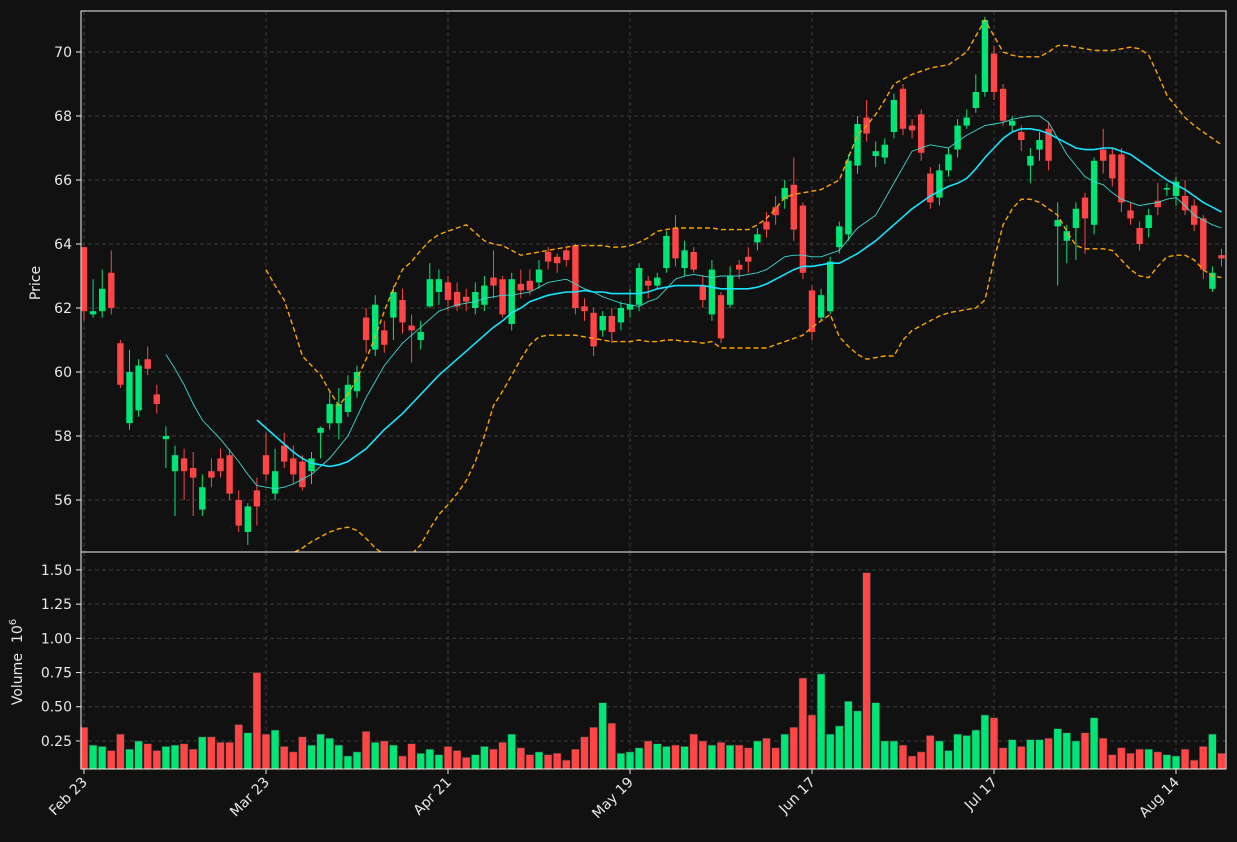  I want to click on y-tick-label: 68, so click(63, 117).